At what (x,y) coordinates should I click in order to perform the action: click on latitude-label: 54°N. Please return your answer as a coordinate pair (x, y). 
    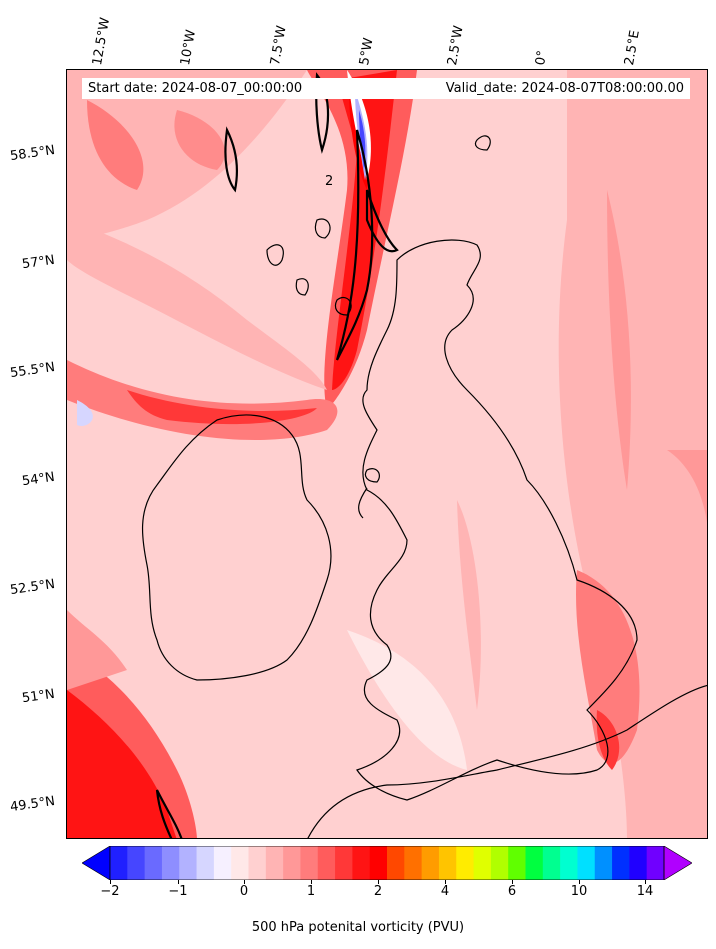
    Looking at the image, I should click on (38, 479).